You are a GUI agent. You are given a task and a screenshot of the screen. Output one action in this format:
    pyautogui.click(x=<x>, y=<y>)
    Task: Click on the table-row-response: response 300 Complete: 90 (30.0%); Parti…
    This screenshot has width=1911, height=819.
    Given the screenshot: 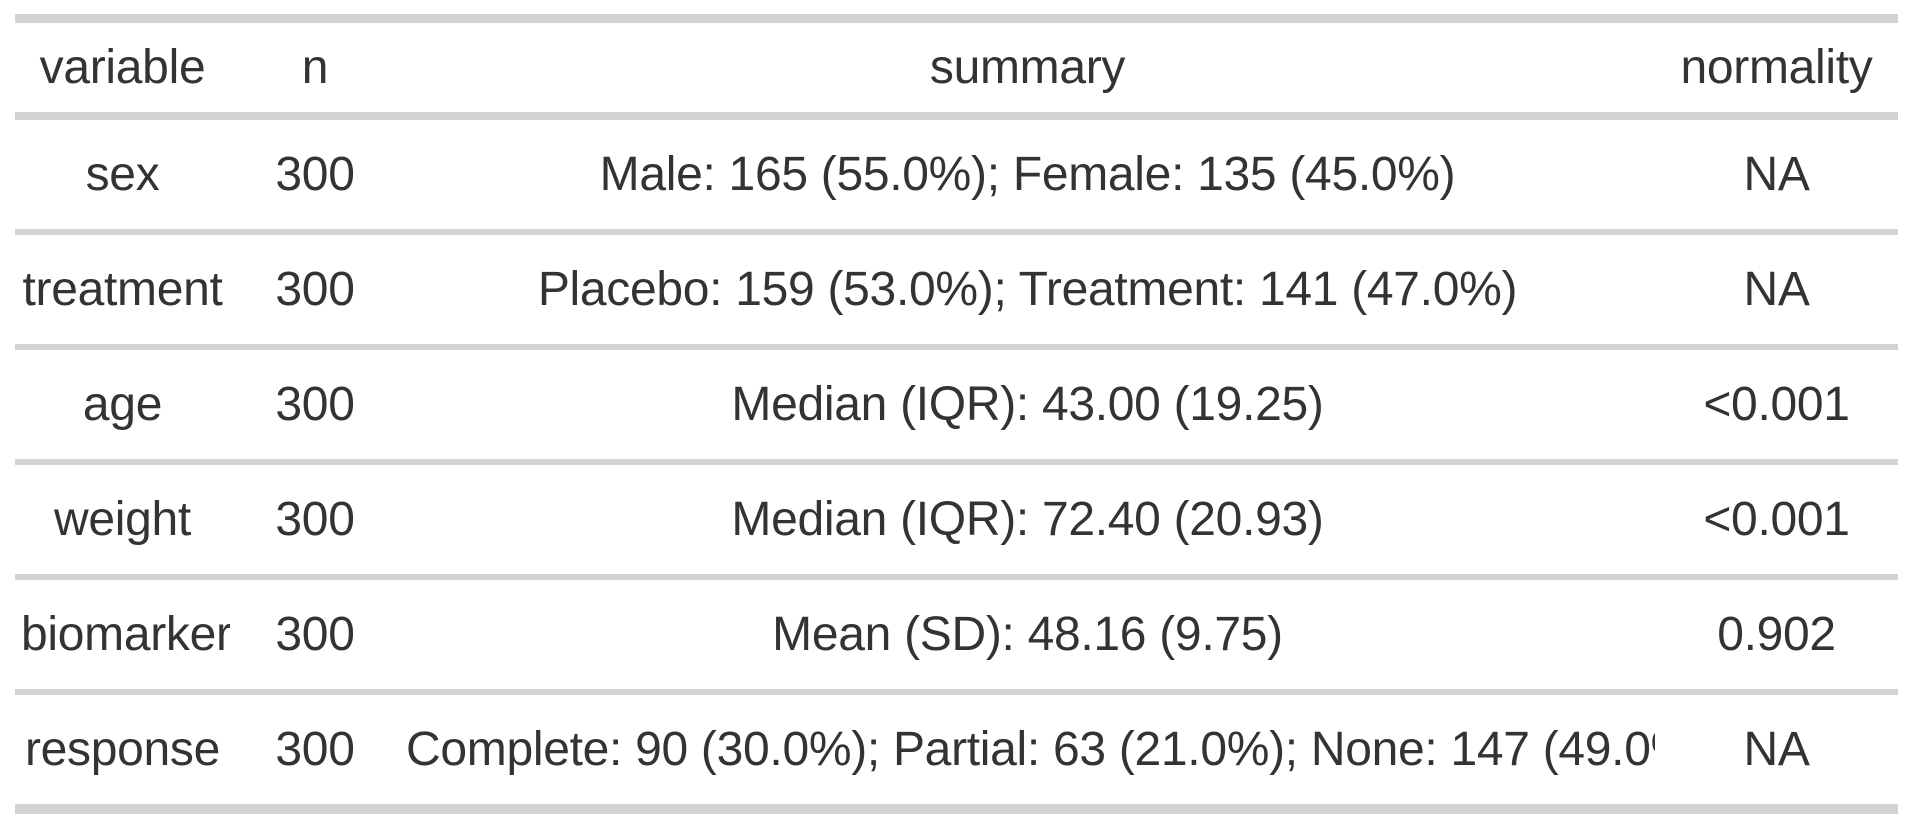 What is the action you would take?
    pyautogui.click(x=956, y=749)
    